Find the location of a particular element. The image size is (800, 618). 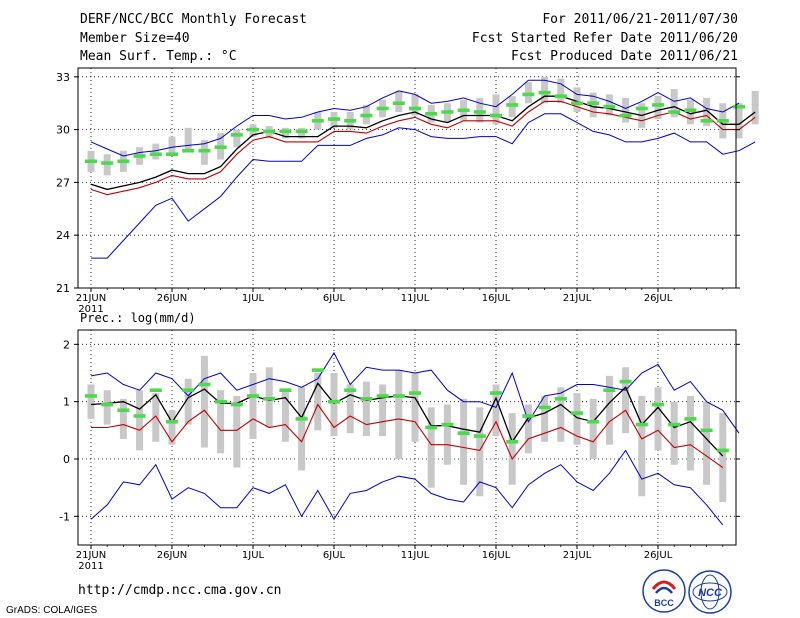

temp-xtick-label: 21JUN is located at coordinates (91, 298).